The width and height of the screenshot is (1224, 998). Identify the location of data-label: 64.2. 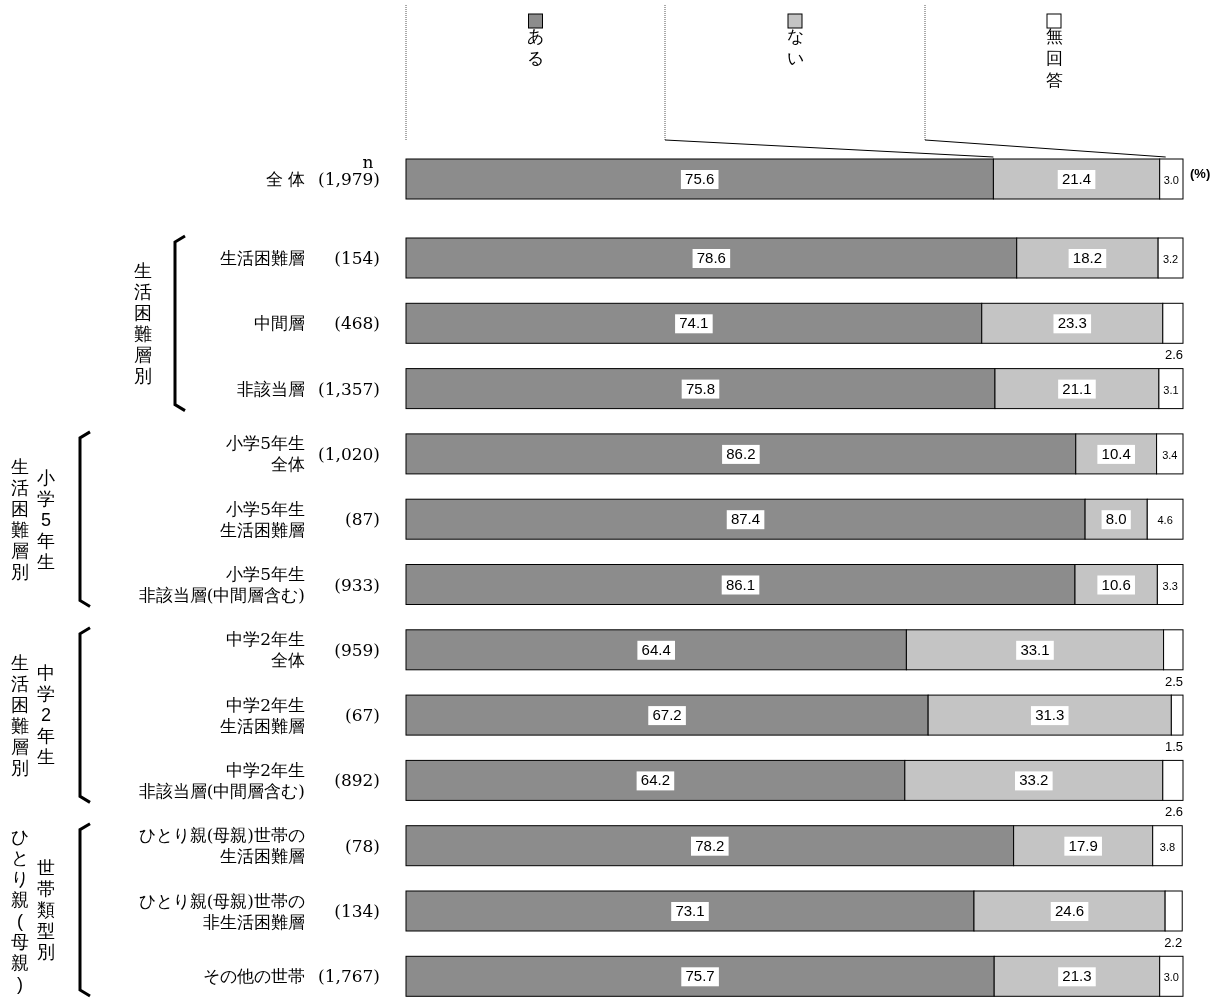
(655, 780).